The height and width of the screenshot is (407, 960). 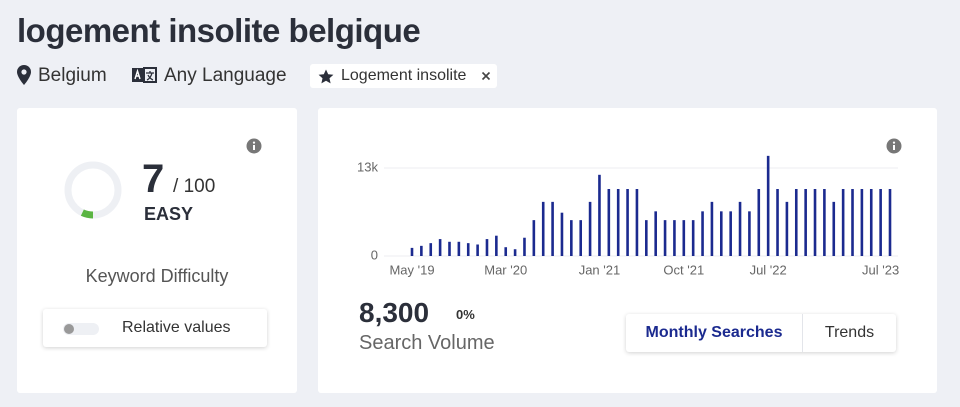 I want to click on volume-change: 0%, so click(x=465, y=314).